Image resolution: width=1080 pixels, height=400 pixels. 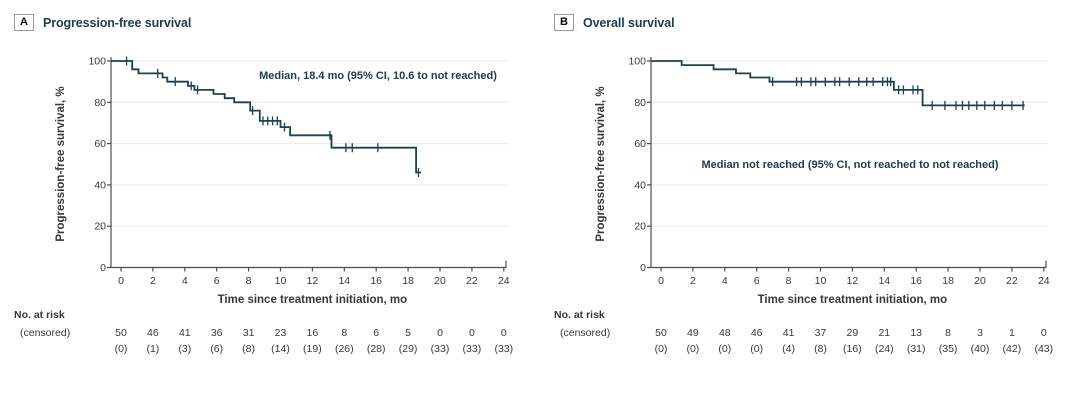 I want to click on km-curve, so click(x=838, y=83).